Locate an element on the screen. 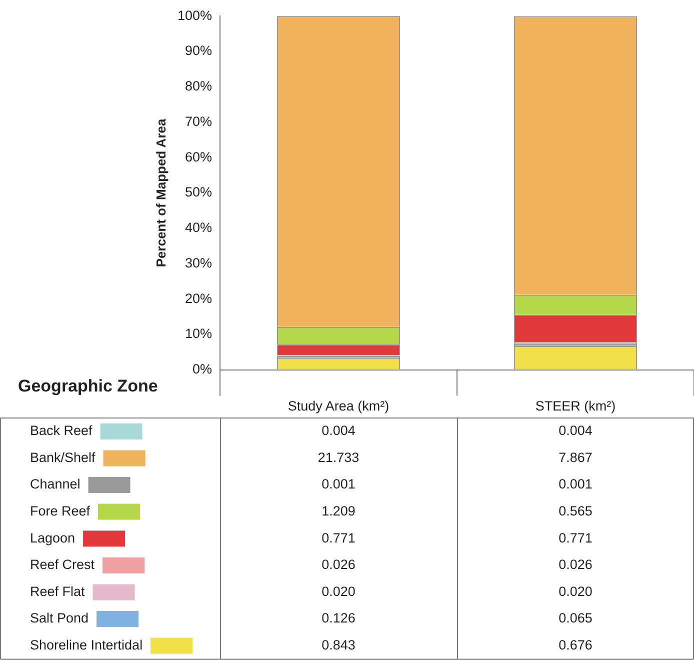  legend-label: Reef Crest is located at coordinates (62, 564).